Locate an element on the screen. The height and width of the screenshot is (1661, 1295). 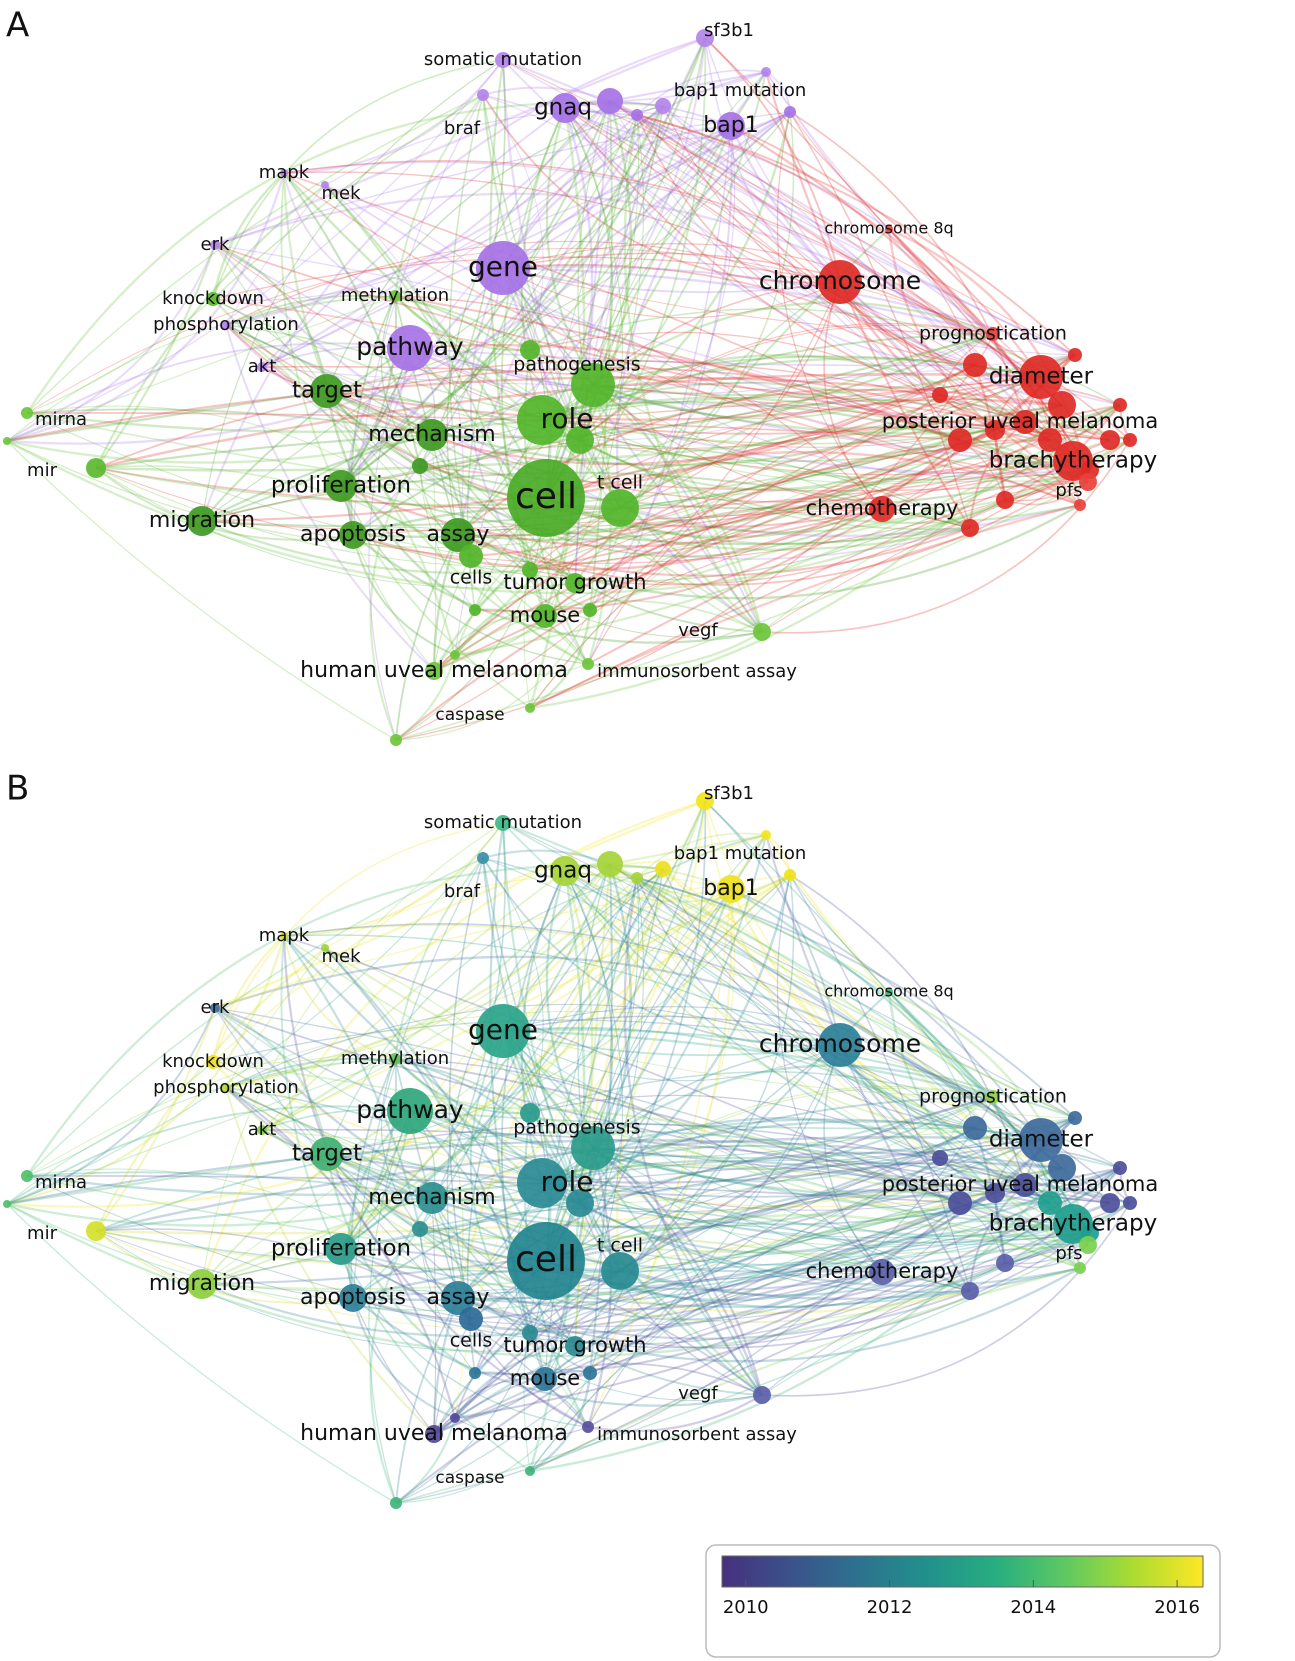
node-label: gene is located at coordinates (503, 266).